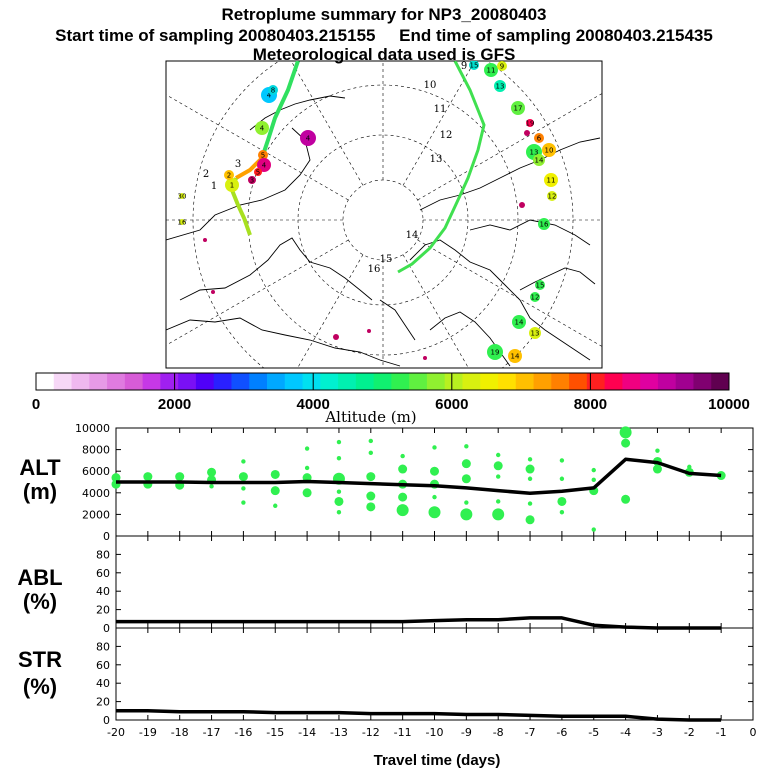 The width and height of the screenshot is (768, 768). I want to click on track-day-label: 2, so click(206, 174).